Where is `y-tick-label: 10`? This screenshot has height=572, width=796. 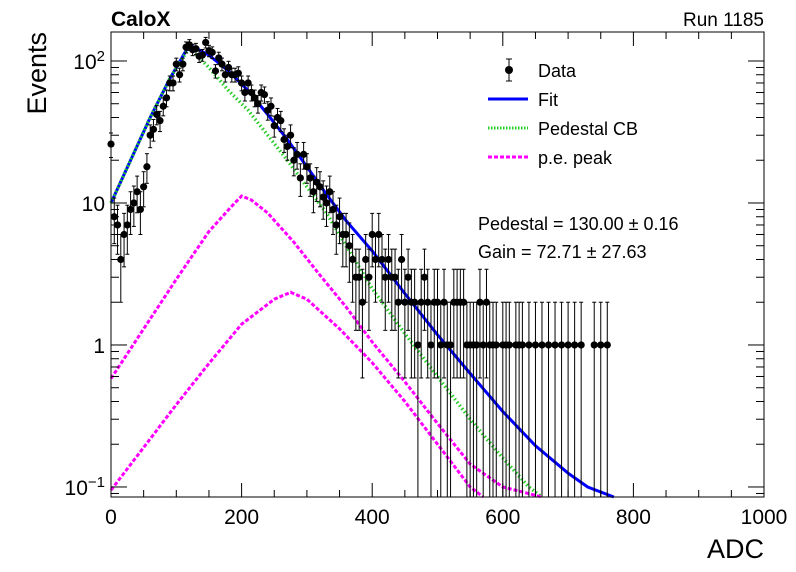 y-tick-label: 10 is located at coordinates (93, 204).